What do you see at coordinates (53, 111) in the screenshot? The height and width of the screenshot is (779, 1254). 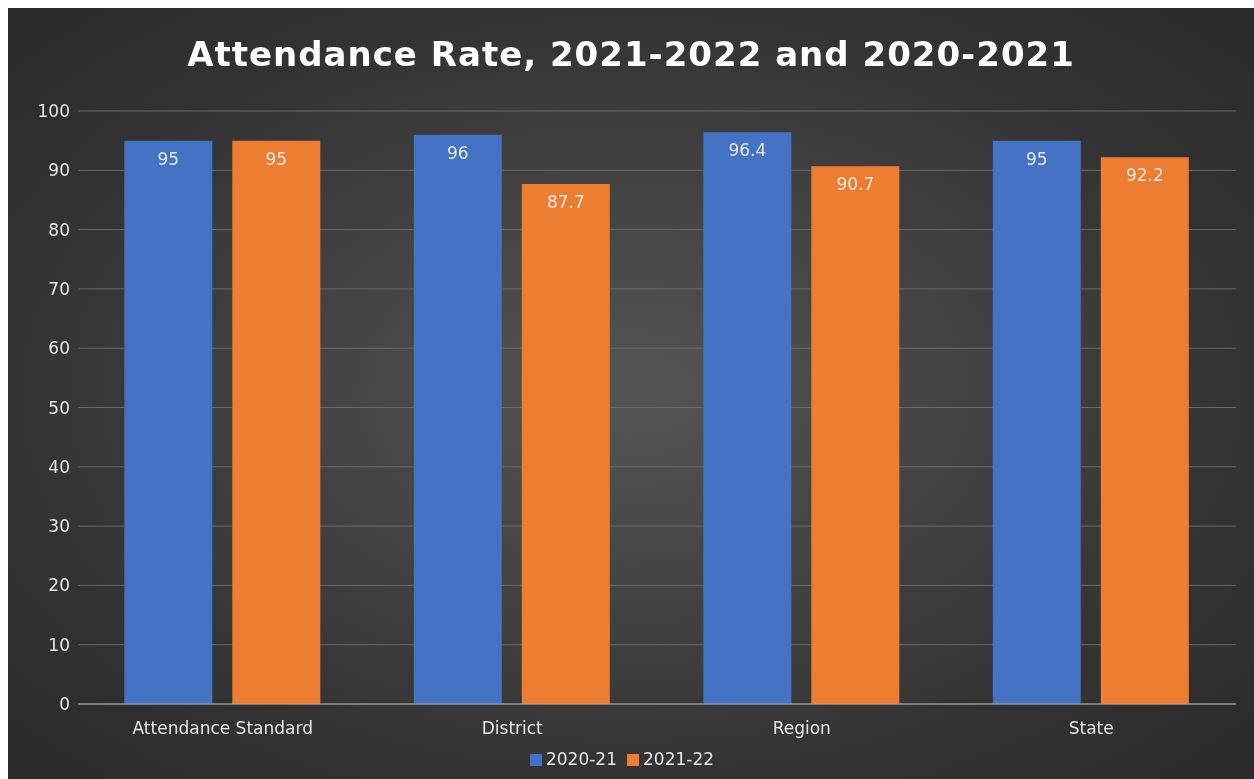 I see `y-tick-label: 100` at bounding box center [53, 111].